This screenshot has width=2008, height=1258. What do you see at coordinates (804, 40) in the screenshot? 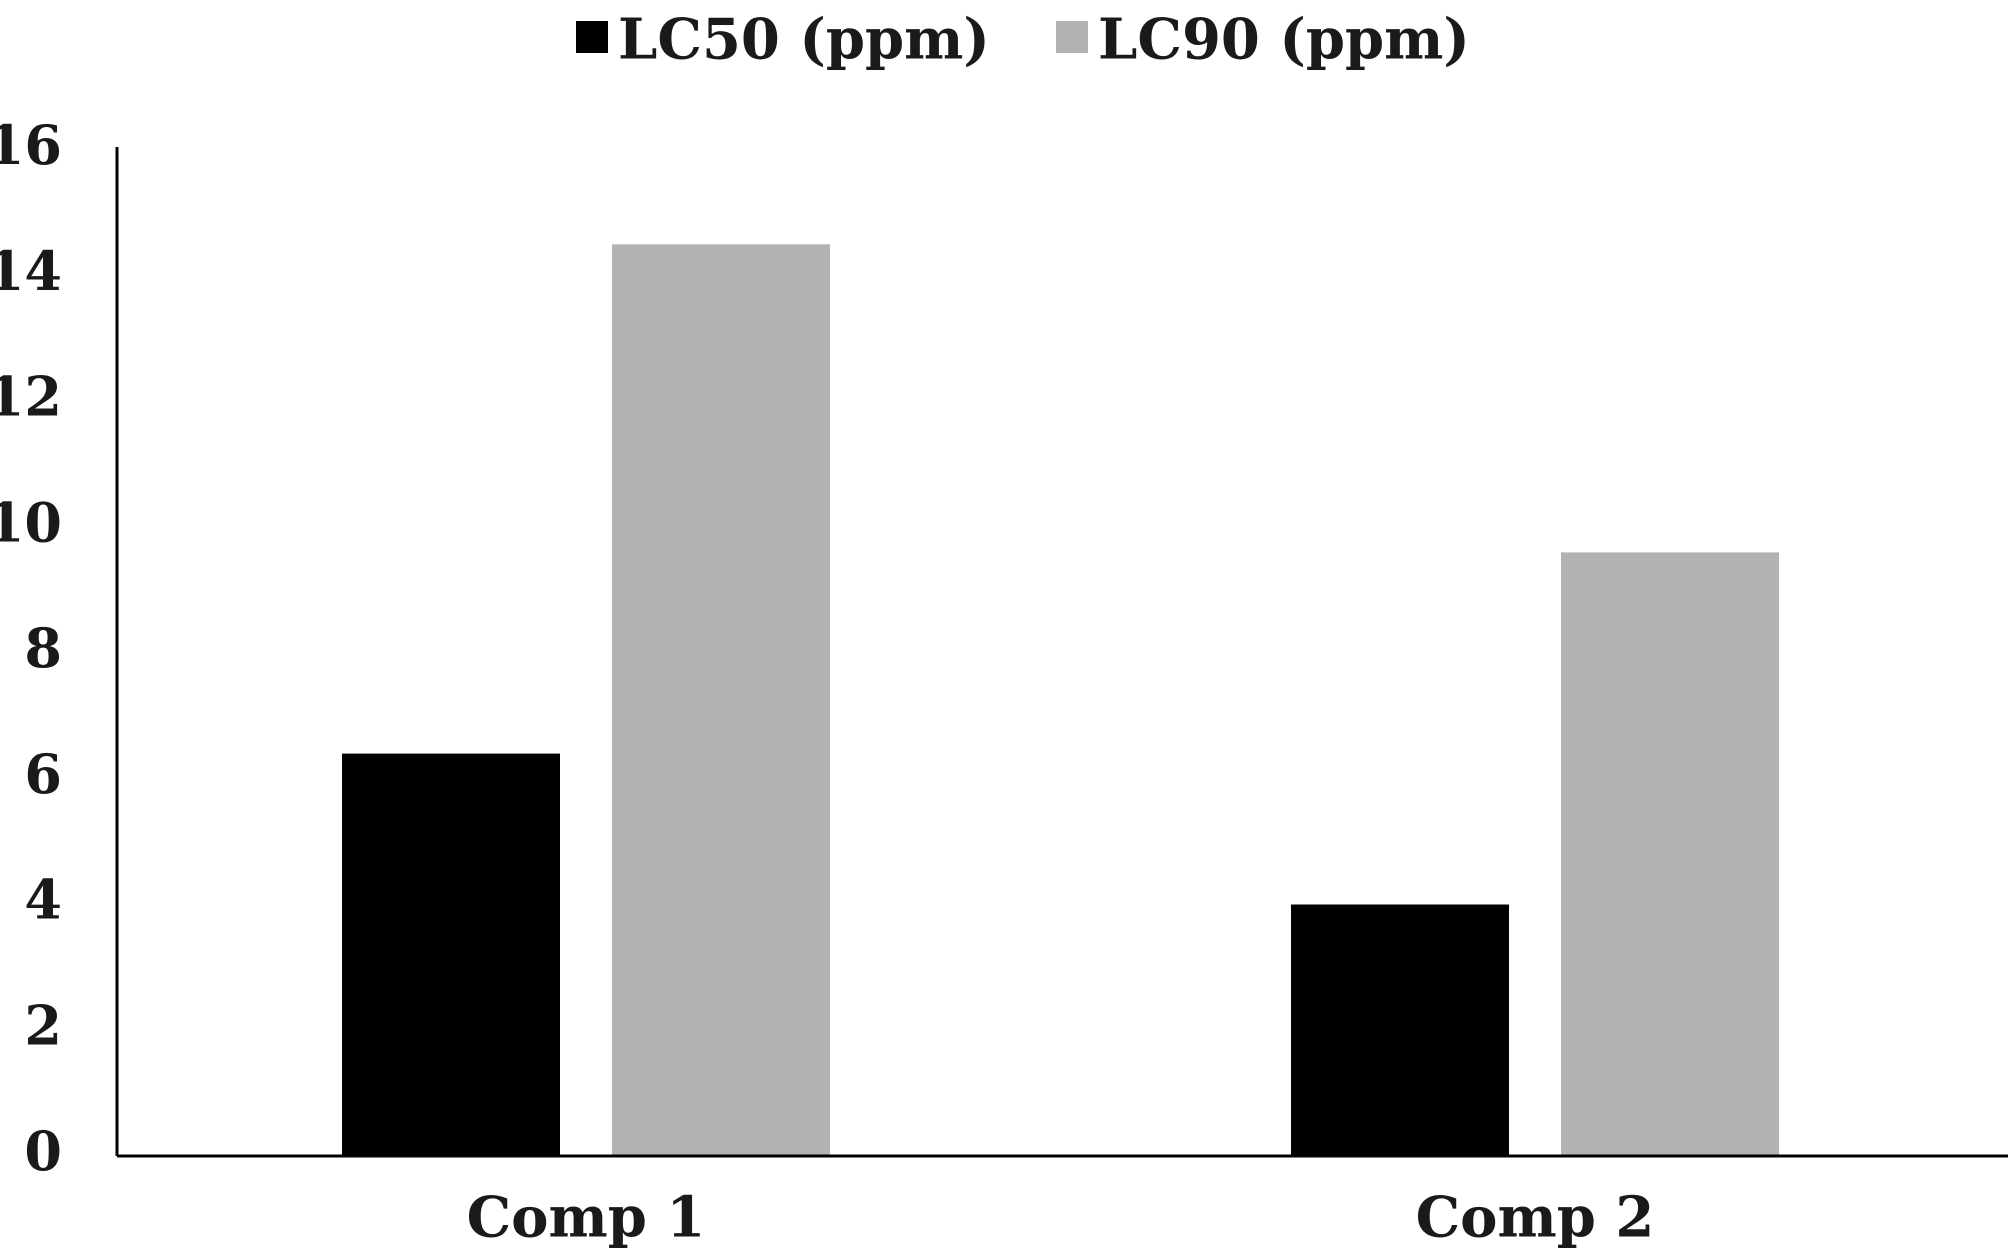
I see `legend-label-lc50: LC50 (ppm)` at bounding box center [804, 40].